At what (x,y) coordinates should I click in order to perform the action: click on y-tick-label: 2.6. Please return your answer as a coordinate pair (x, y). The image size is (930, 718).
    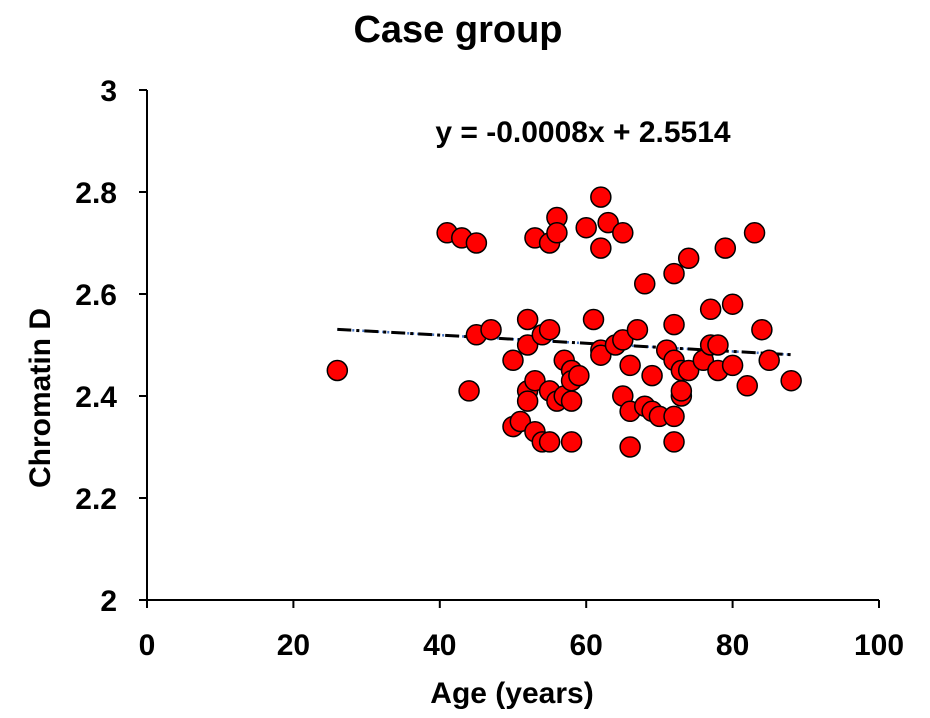
    Looking at the image, I should click on (96, 295).